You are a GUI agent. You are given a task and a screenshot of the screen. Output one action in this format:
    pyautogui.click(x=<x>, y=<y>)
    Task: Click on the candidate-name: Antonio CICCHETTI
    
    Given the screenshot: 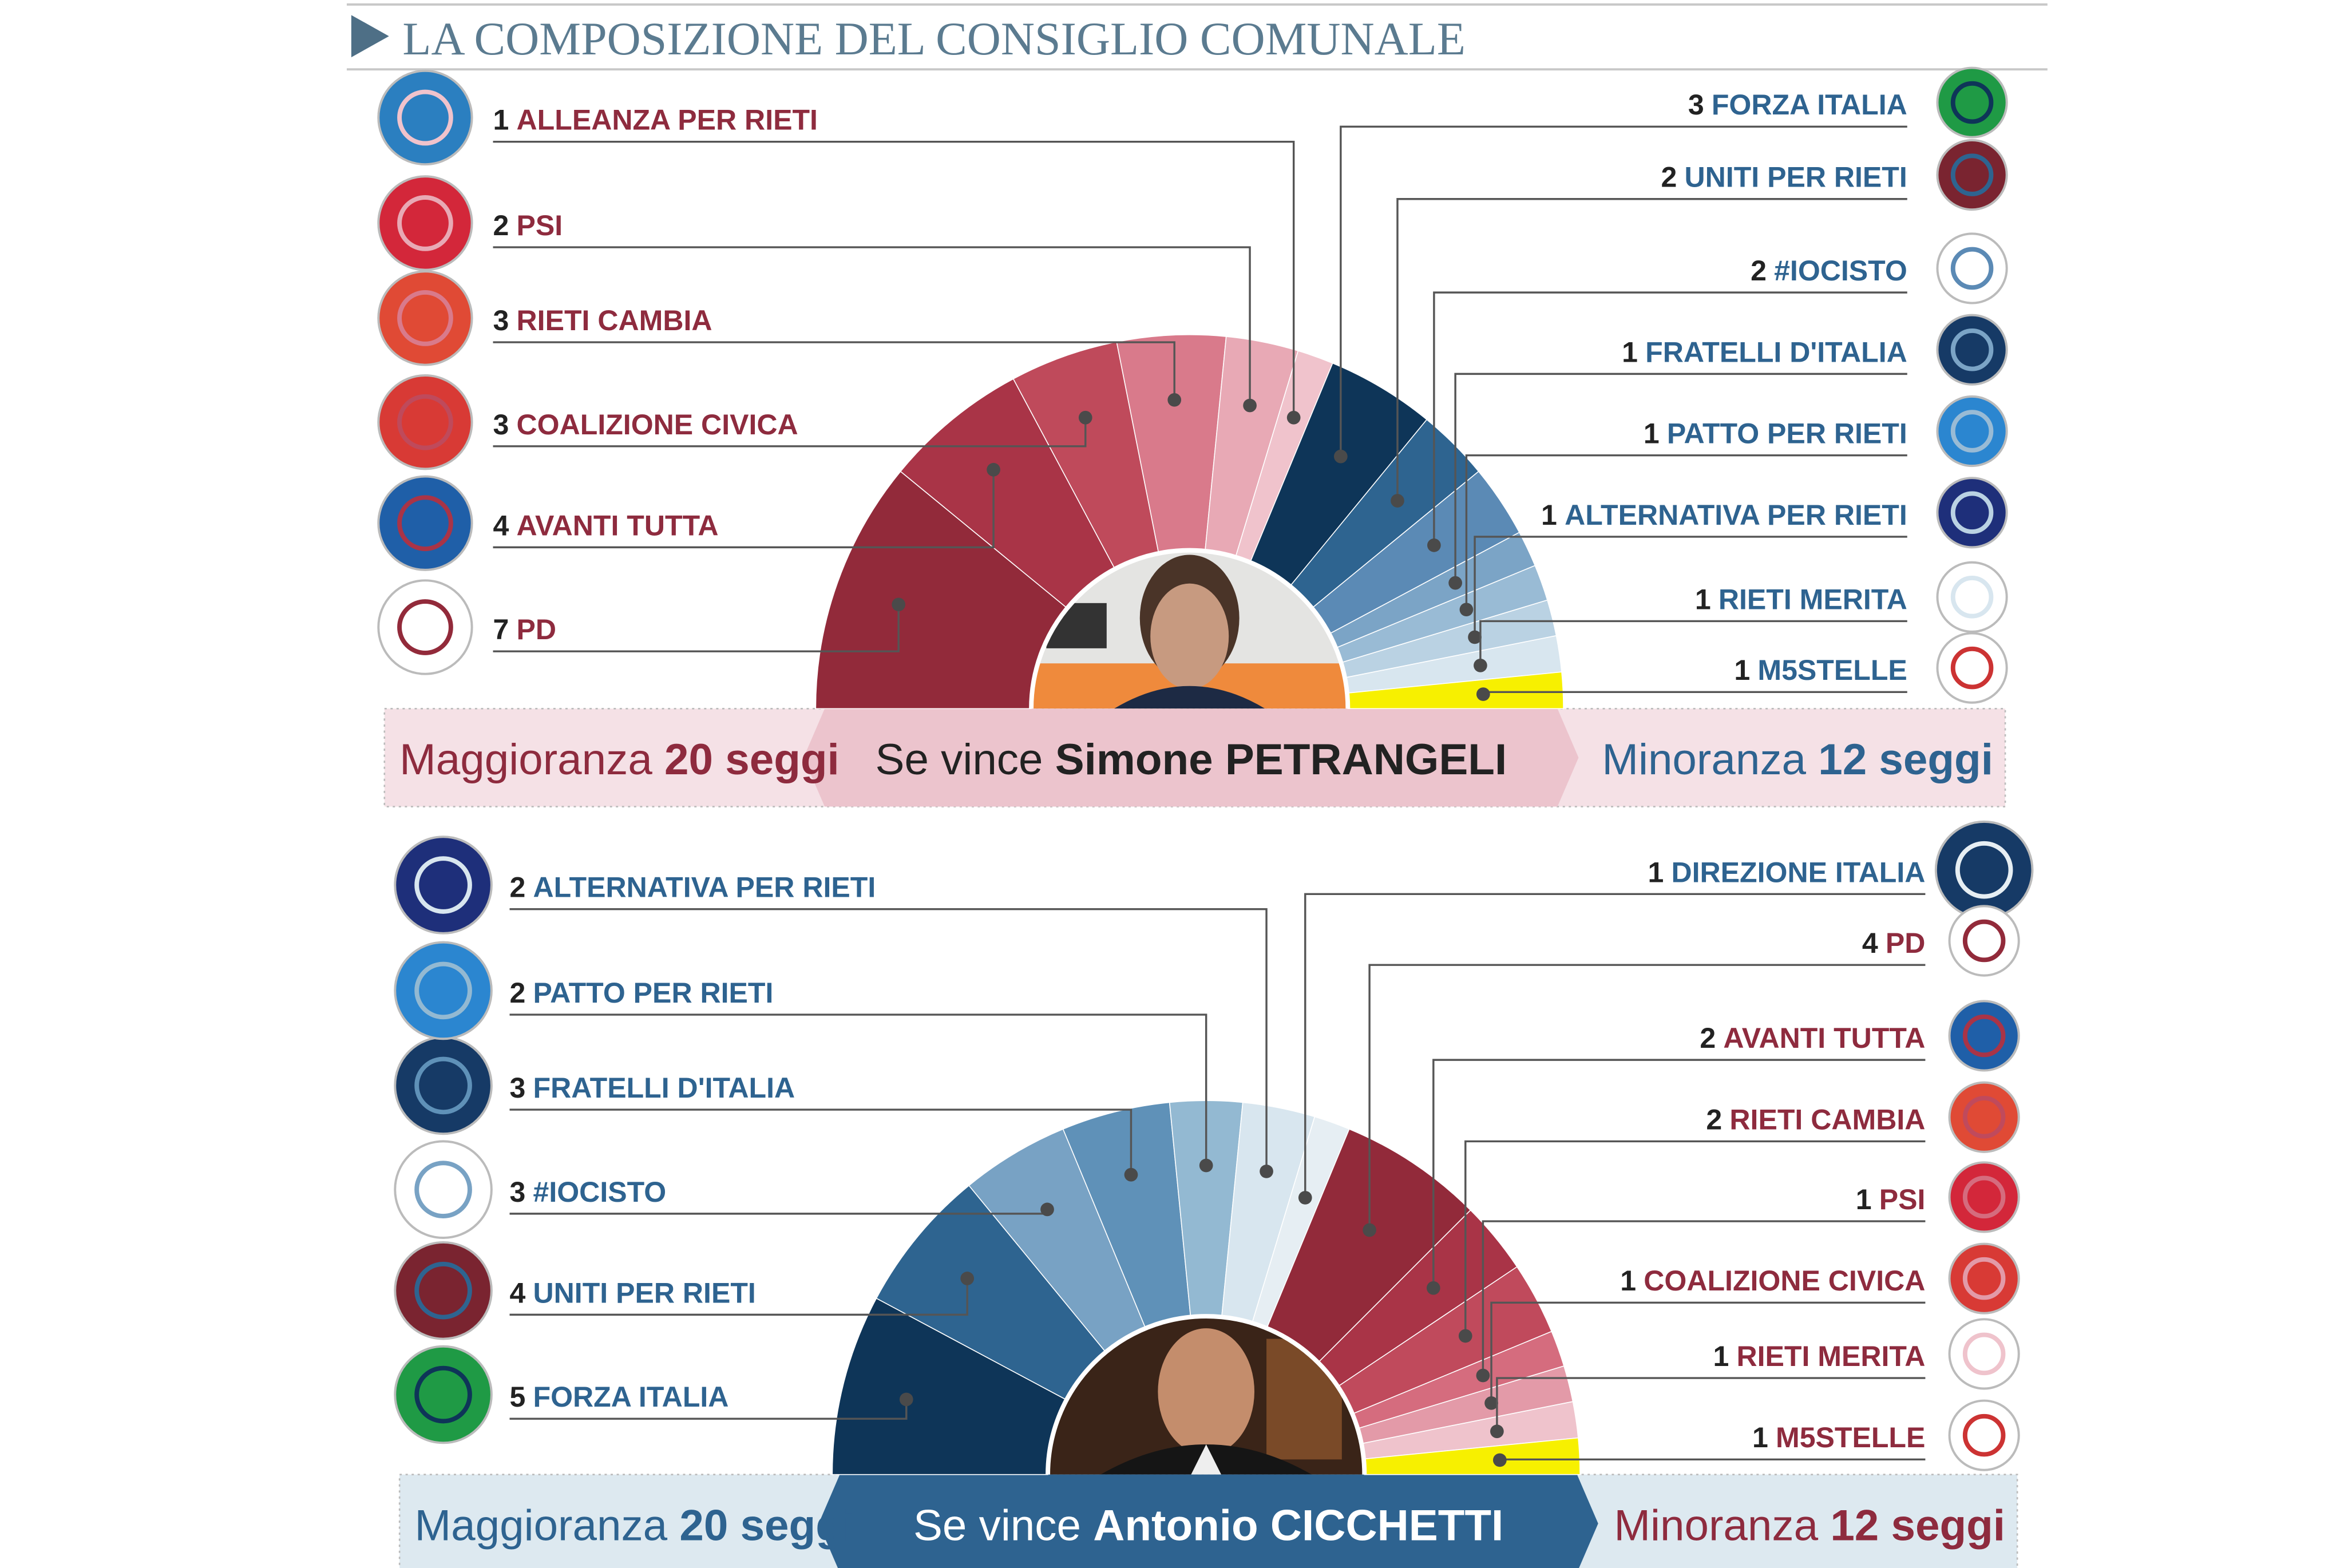 What is the action you would take?
    pyautogui.click(x=1298, y=1525)
    